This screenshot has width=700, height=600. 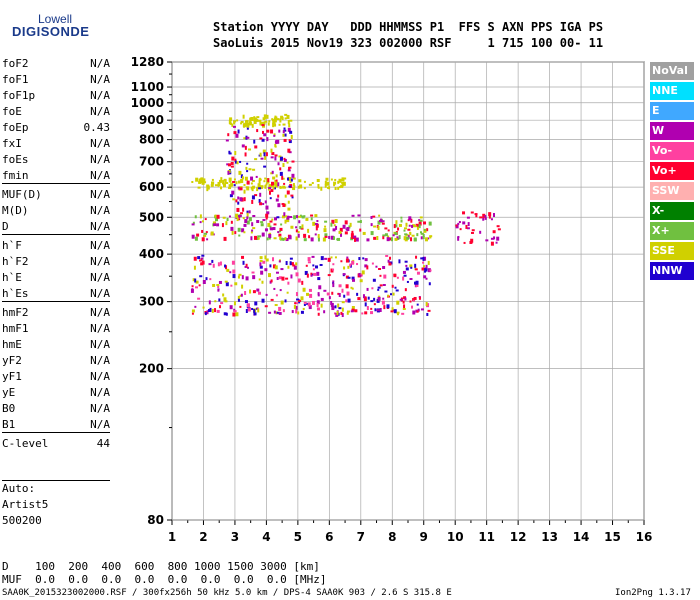 What do you see at coordinates (56, 234) in the screenshot?
I see `param-separator` at bounding box center [56, 234].